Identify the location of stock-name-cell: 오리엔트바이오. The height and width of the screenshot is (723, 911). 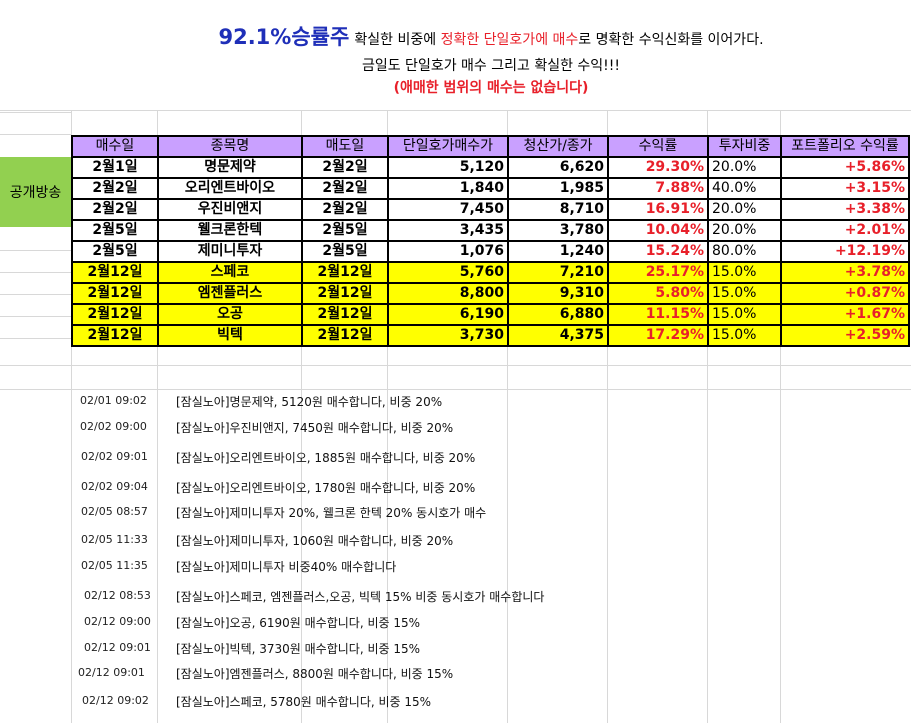
(230, 188).